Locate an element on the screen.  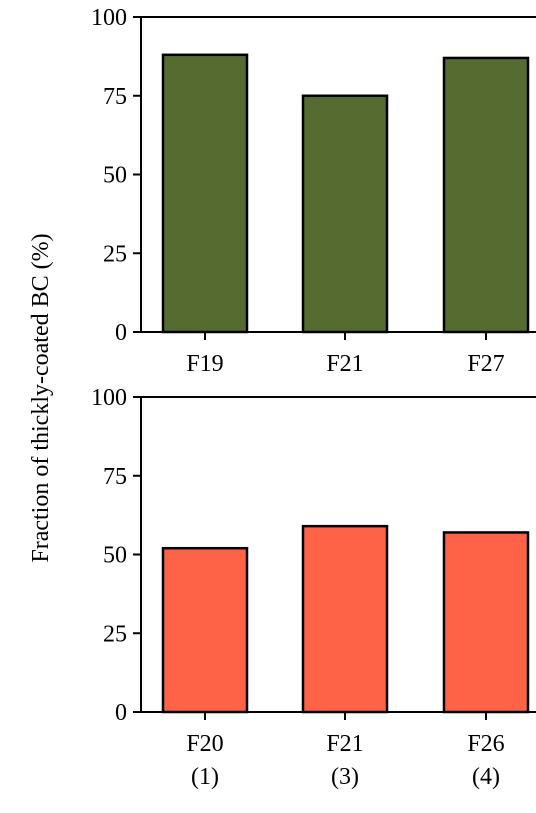
x-tick-sublabel: (3) is located at coordinates (345, 777).